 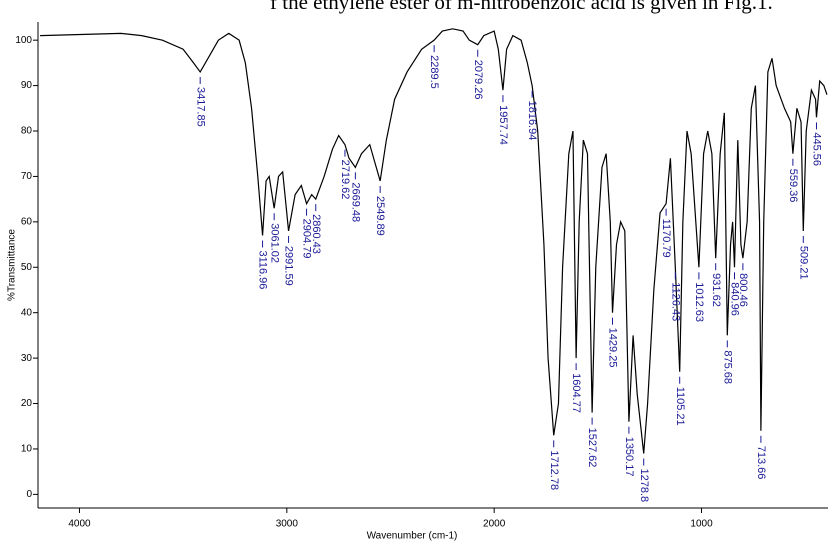 What do you see at coordinates (592, 448) in the screenshot?
I see `peak-label: 1527.62` at bounding box center [592, 448].